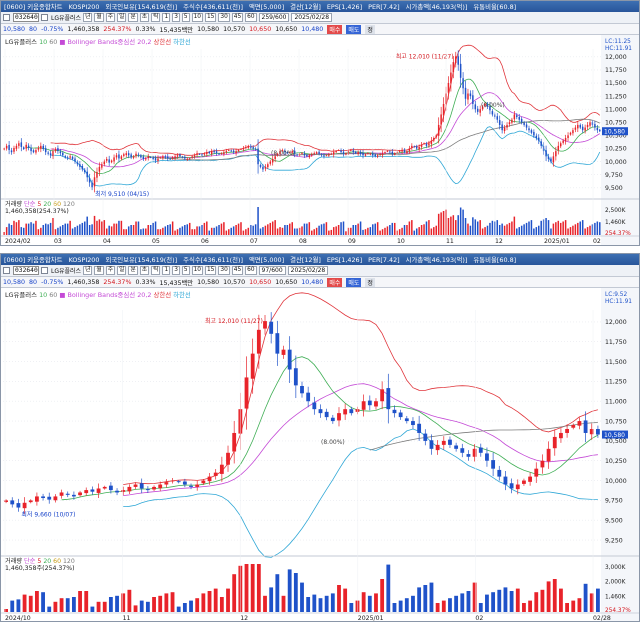  I want to click on period-button: 10, so click(197, 17).